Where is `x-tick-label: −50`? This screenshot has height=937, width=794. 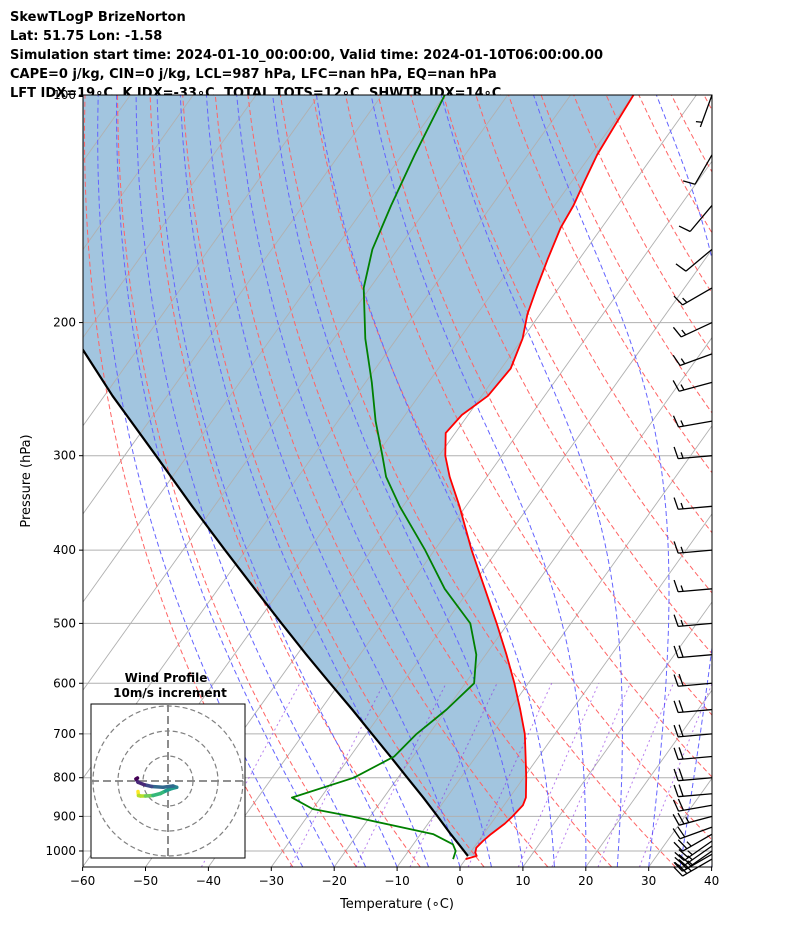
x-tick-label: −50 is located at coordinates (145, 881).